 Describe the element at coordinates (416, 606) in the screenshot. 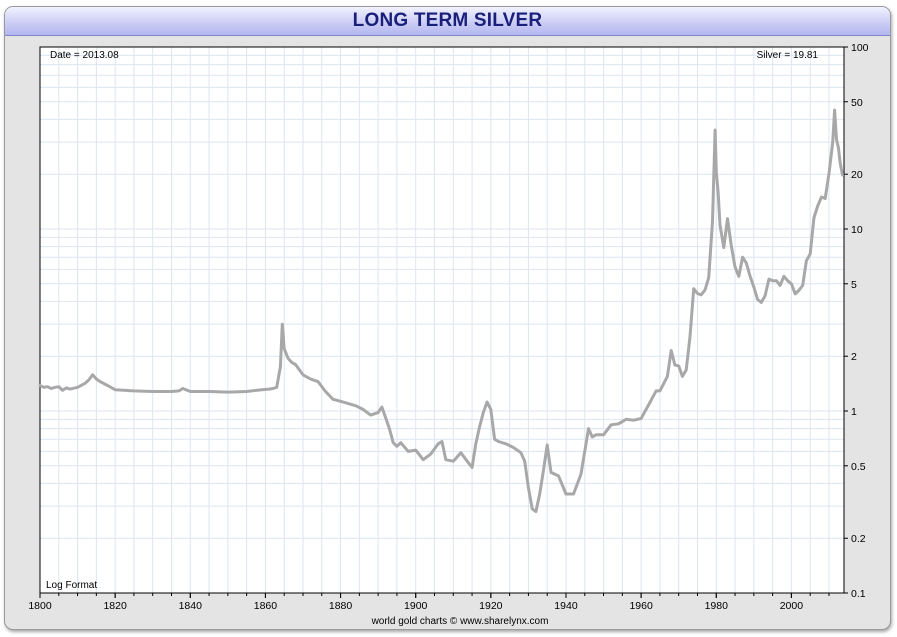

I see `x-tick-label: 1900` at that location.